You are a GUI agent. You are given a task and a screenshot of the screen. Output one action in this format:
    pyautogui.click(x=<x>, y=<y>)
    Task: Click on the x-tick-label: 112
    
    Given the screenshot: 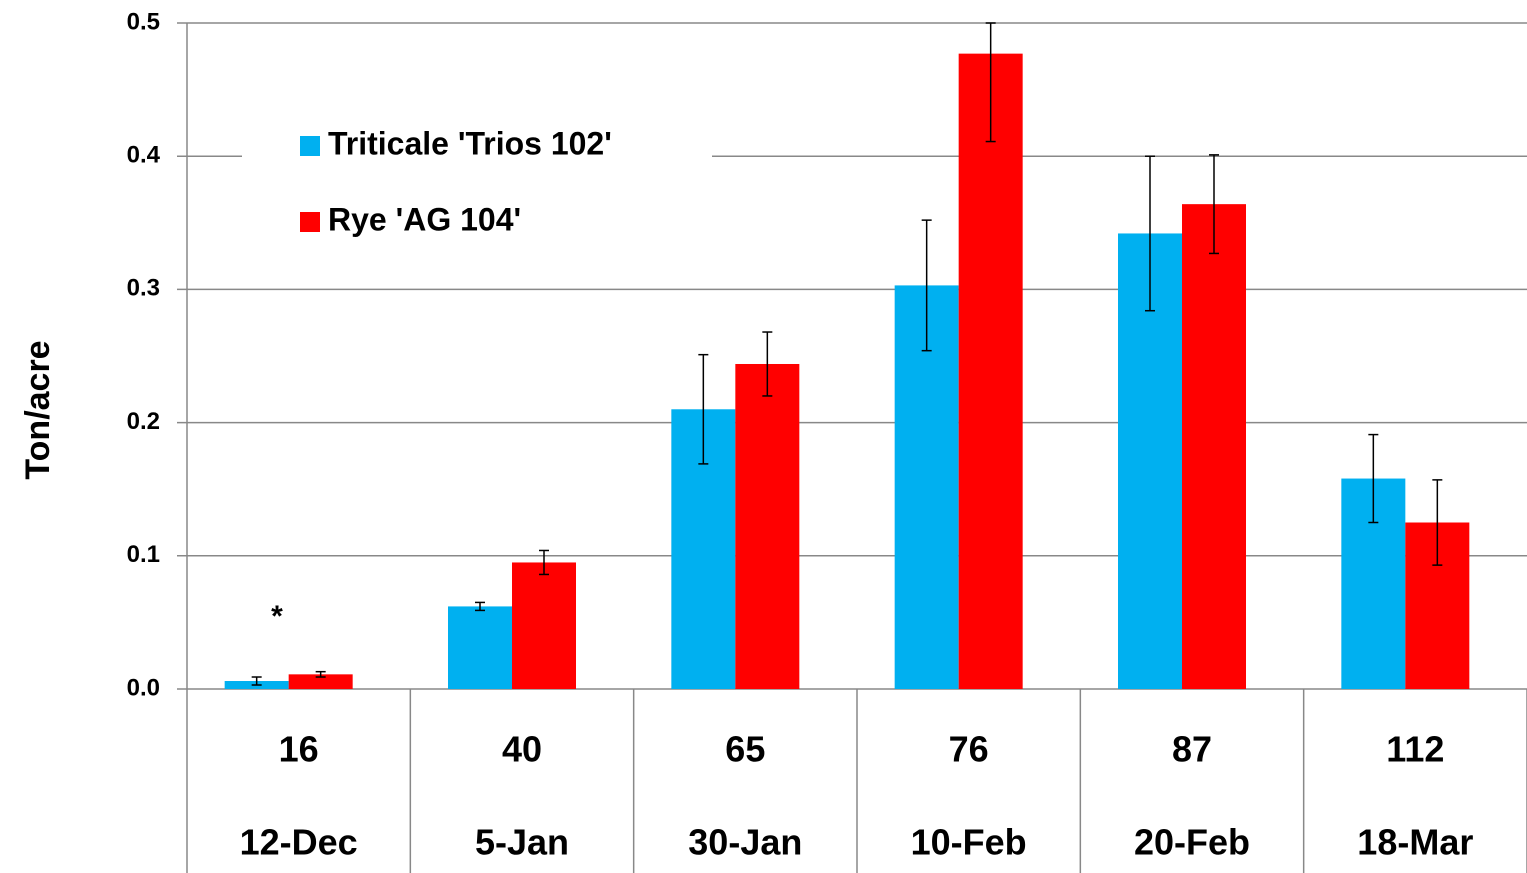 What is the action you would take?
    pyautogui.click(x=1415, y=749)
    